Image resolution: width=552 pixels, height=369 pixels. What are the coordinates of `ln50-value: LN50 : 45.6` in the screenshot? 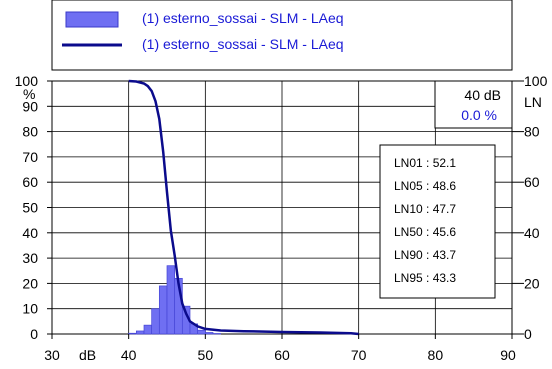 It's located at (425, 232).